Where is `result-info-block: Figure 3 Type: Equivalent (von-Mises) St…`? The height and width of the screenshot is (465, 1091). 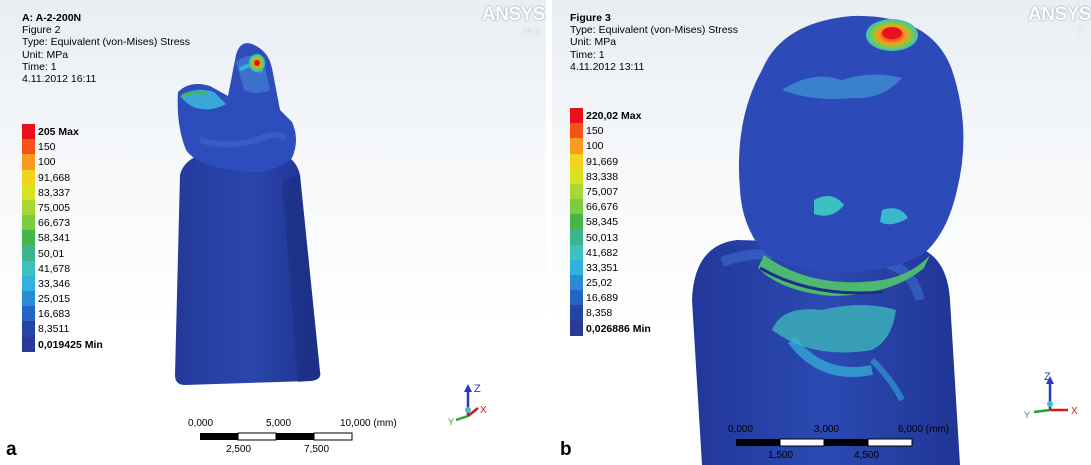
result-info-block: Figure 3 Type: Equivalent (von-Mises) St… is located at coordinates (654, 42).